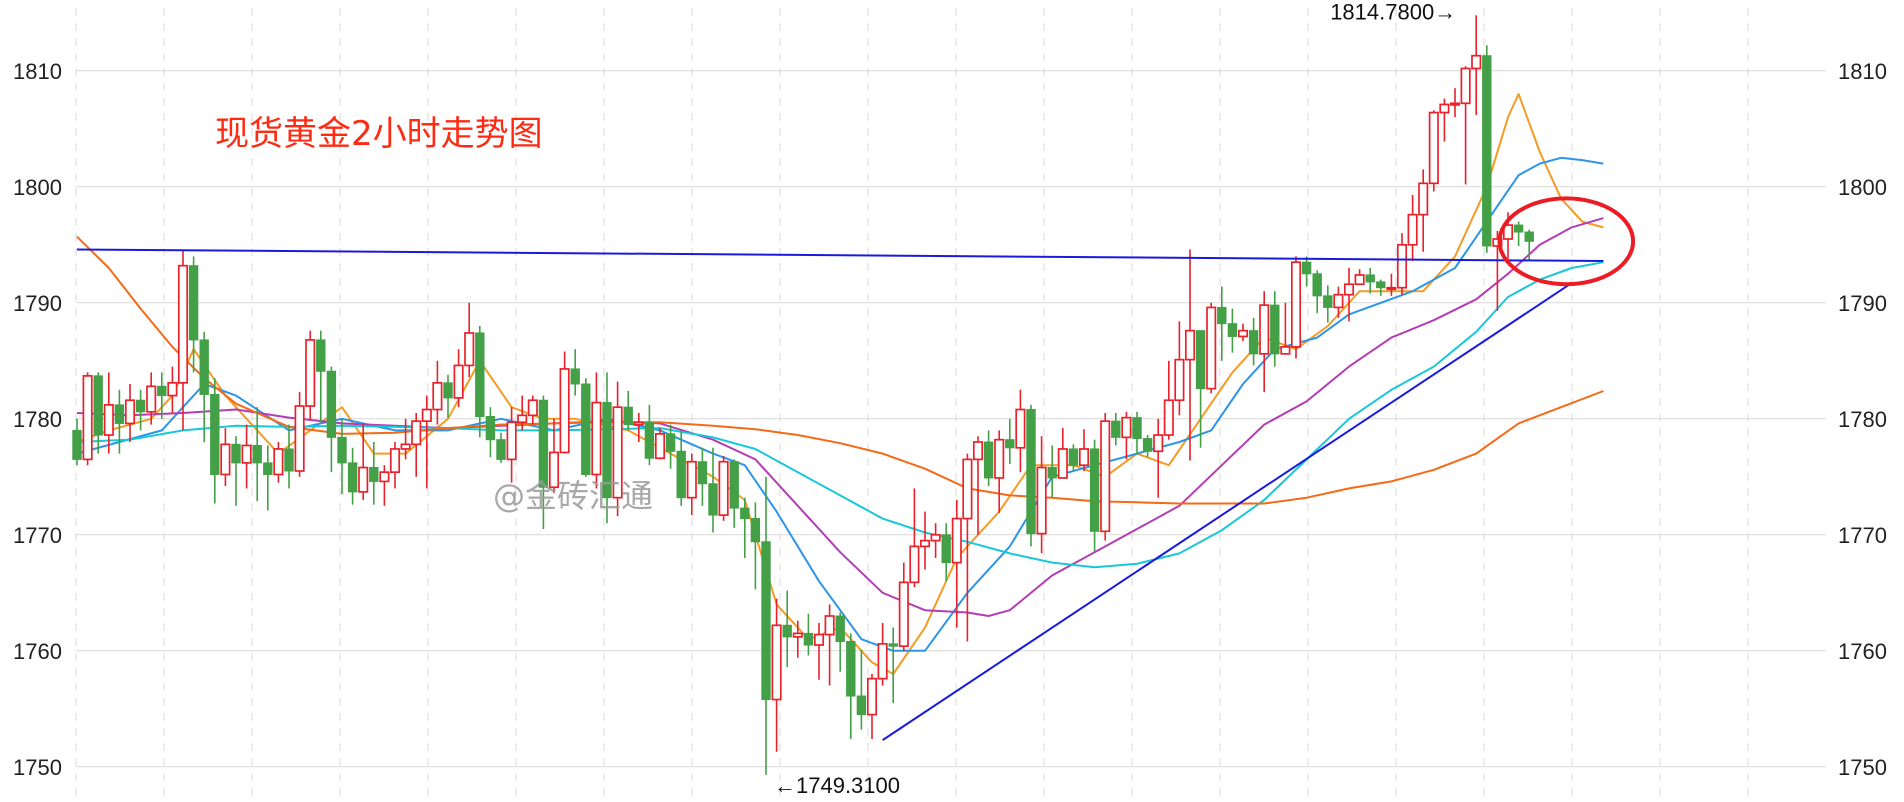 This screenshot has width=1904, height=802. What do you see at coordinates (840, 255) in the screenshot?
I see `trendline` at bounding box center [840, 255].